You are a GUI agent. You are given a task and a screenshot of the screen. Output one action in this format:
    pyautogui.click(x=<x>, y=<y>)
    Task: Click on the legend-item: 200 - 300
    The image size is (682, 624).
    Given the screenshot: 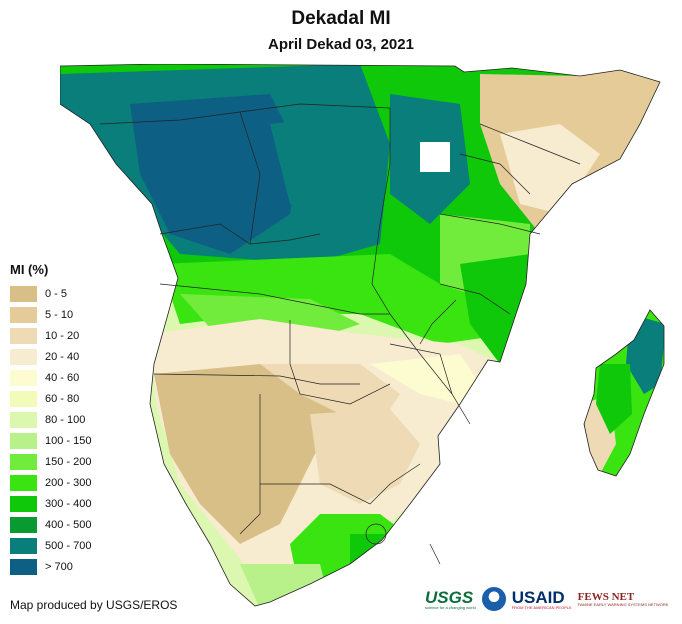 What is the action you would take?
    pyautogui.click(x=75, y=482)
    